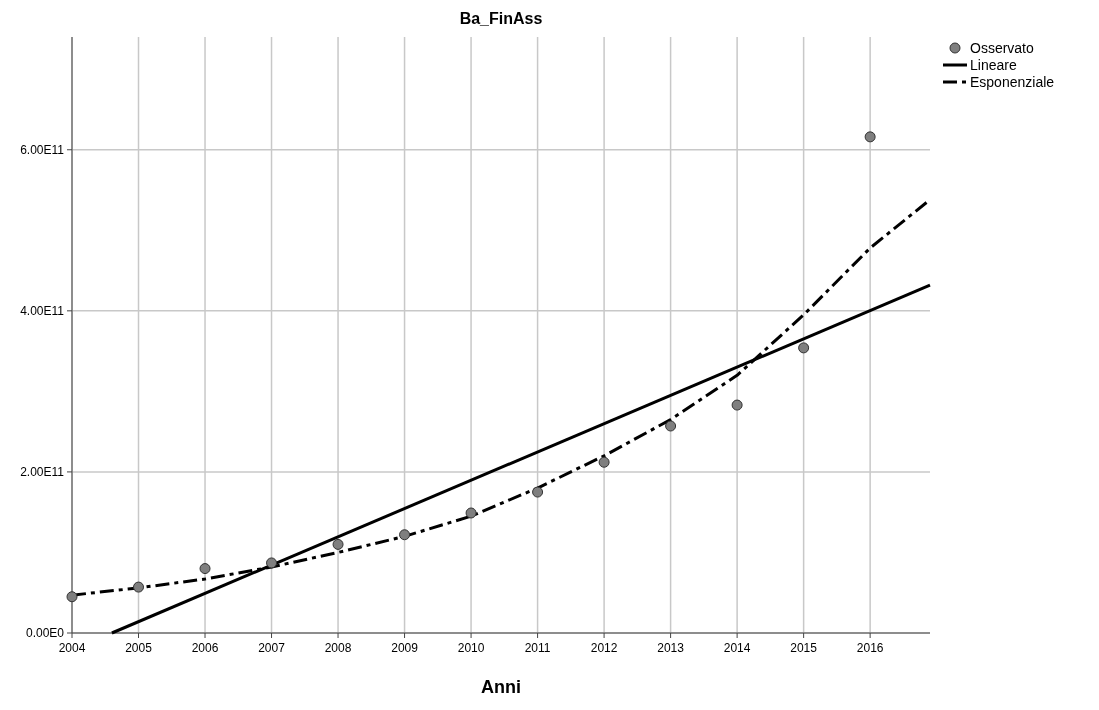 Image resolution: width=1099 pixels, height=710 pixels. Describe the element at coordinates (42, 471) in the screenshot. I see `y-tick-label: 2.00E11` at that location.